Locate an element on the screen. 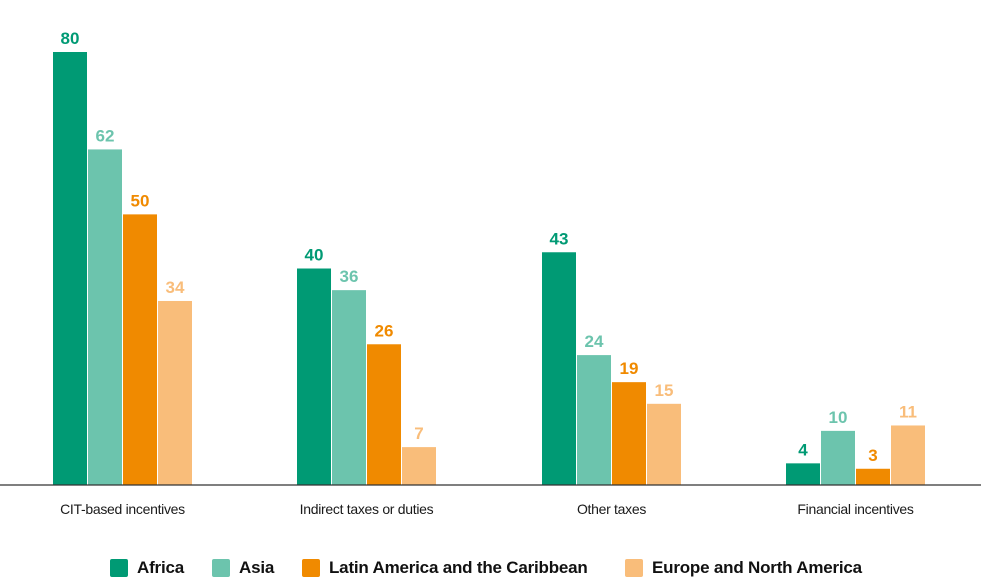 The width and height of the screenshot is (981, 583). legend-item-africa: Africa is located at coordinates (147, 568).